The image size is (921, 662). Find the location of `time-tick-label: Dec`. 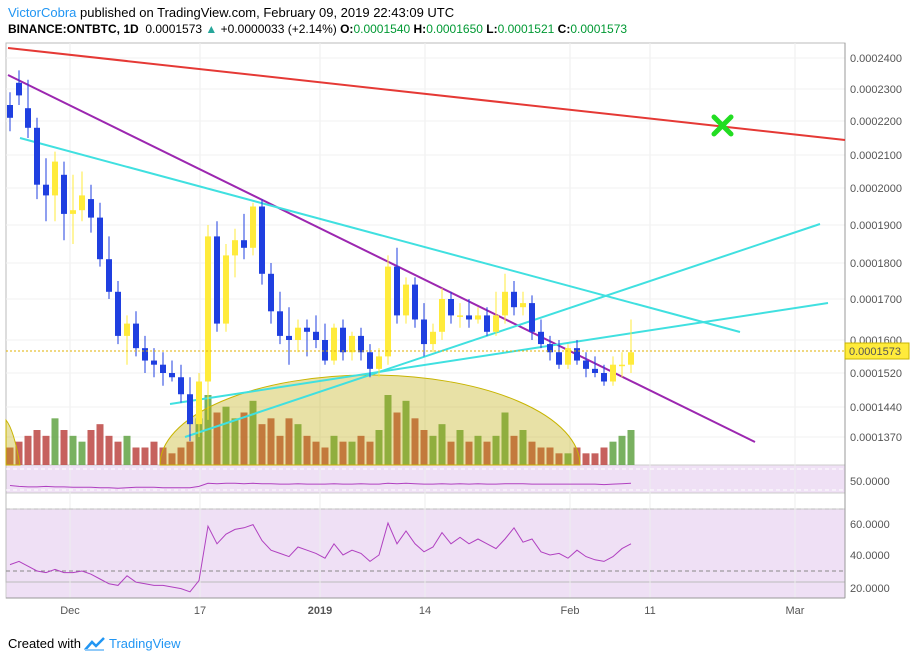

time-tick-label: Dec is located at coordinates (70, 611).